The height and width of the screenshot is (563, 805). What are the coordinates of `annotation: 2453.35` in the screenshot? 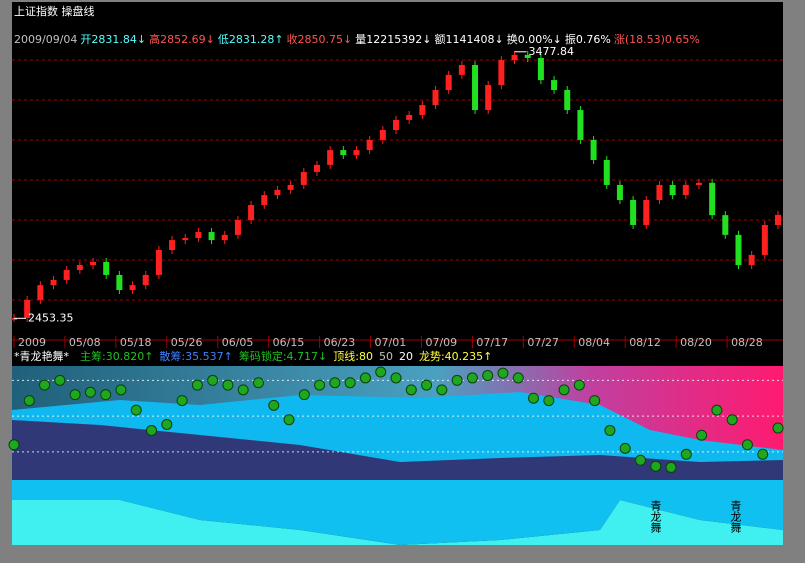 It's located at (51, 317).